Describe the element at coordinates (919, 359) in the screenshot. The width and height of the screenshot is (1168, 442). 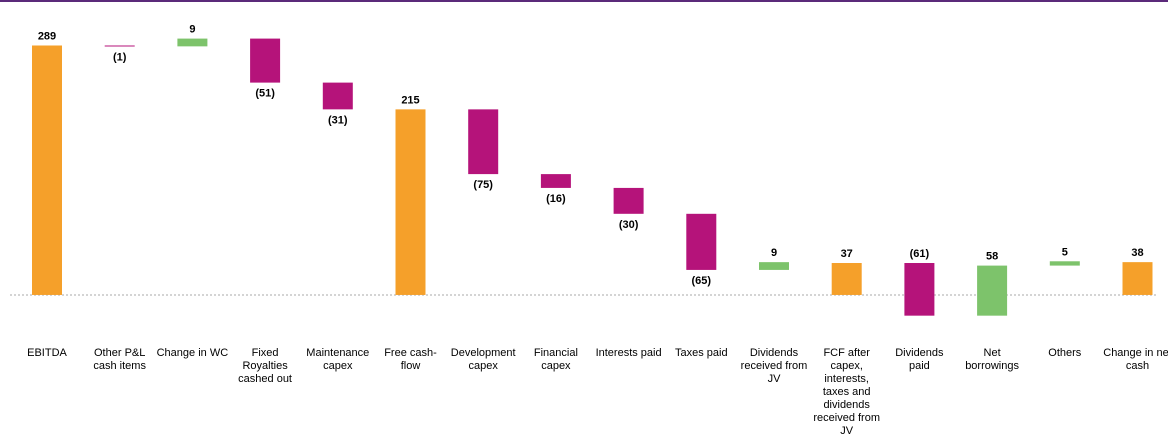
I see `category-label: Dividends paid` at that location.